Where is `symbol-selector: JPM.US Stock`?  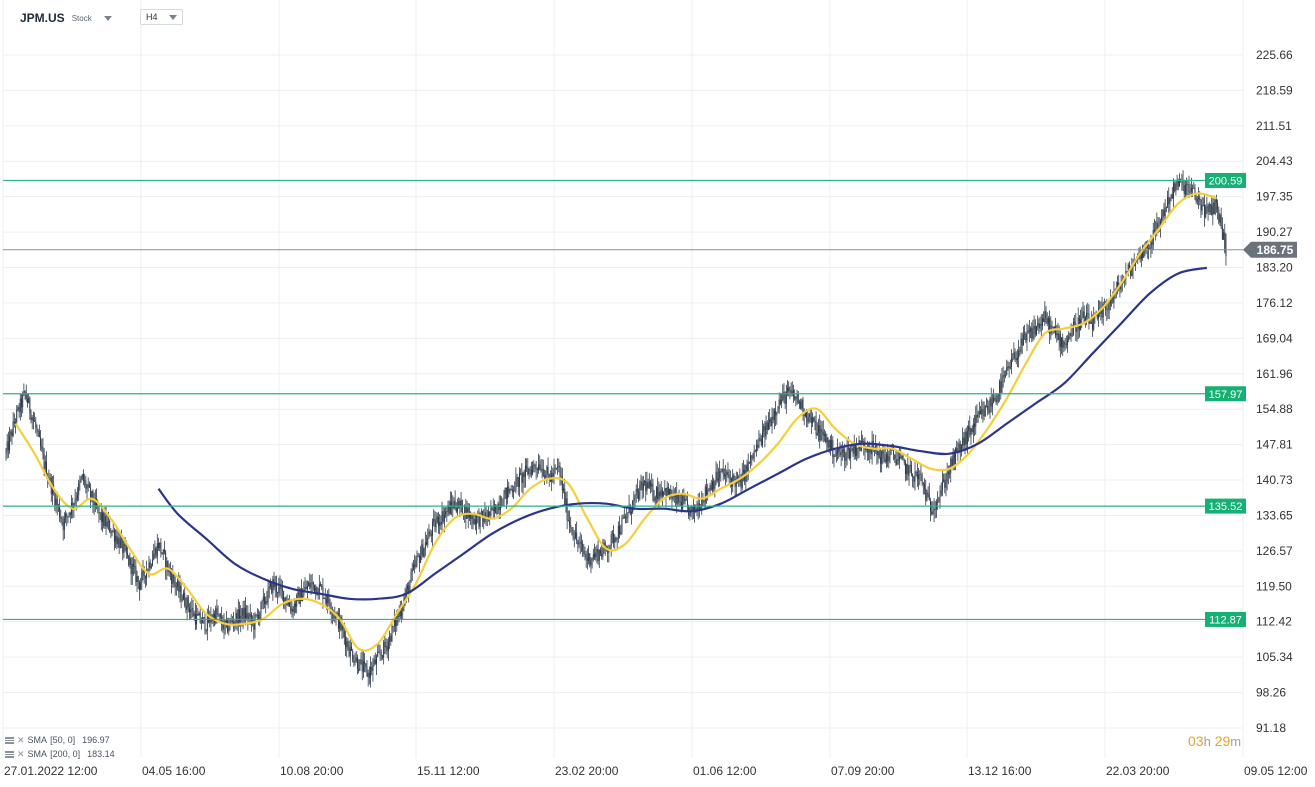
symbol-selector: JPM.US Stock is located at coordinates (66, 18).